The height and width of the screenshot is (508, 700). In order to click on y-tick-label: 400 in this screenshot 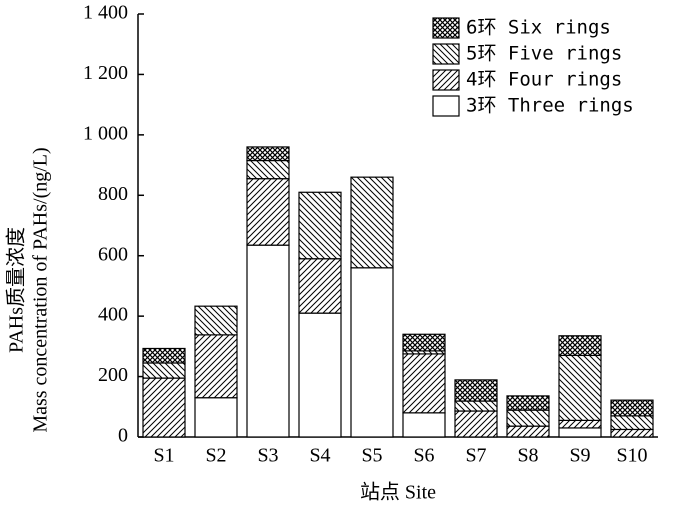, I will do `click(113, 315)`.